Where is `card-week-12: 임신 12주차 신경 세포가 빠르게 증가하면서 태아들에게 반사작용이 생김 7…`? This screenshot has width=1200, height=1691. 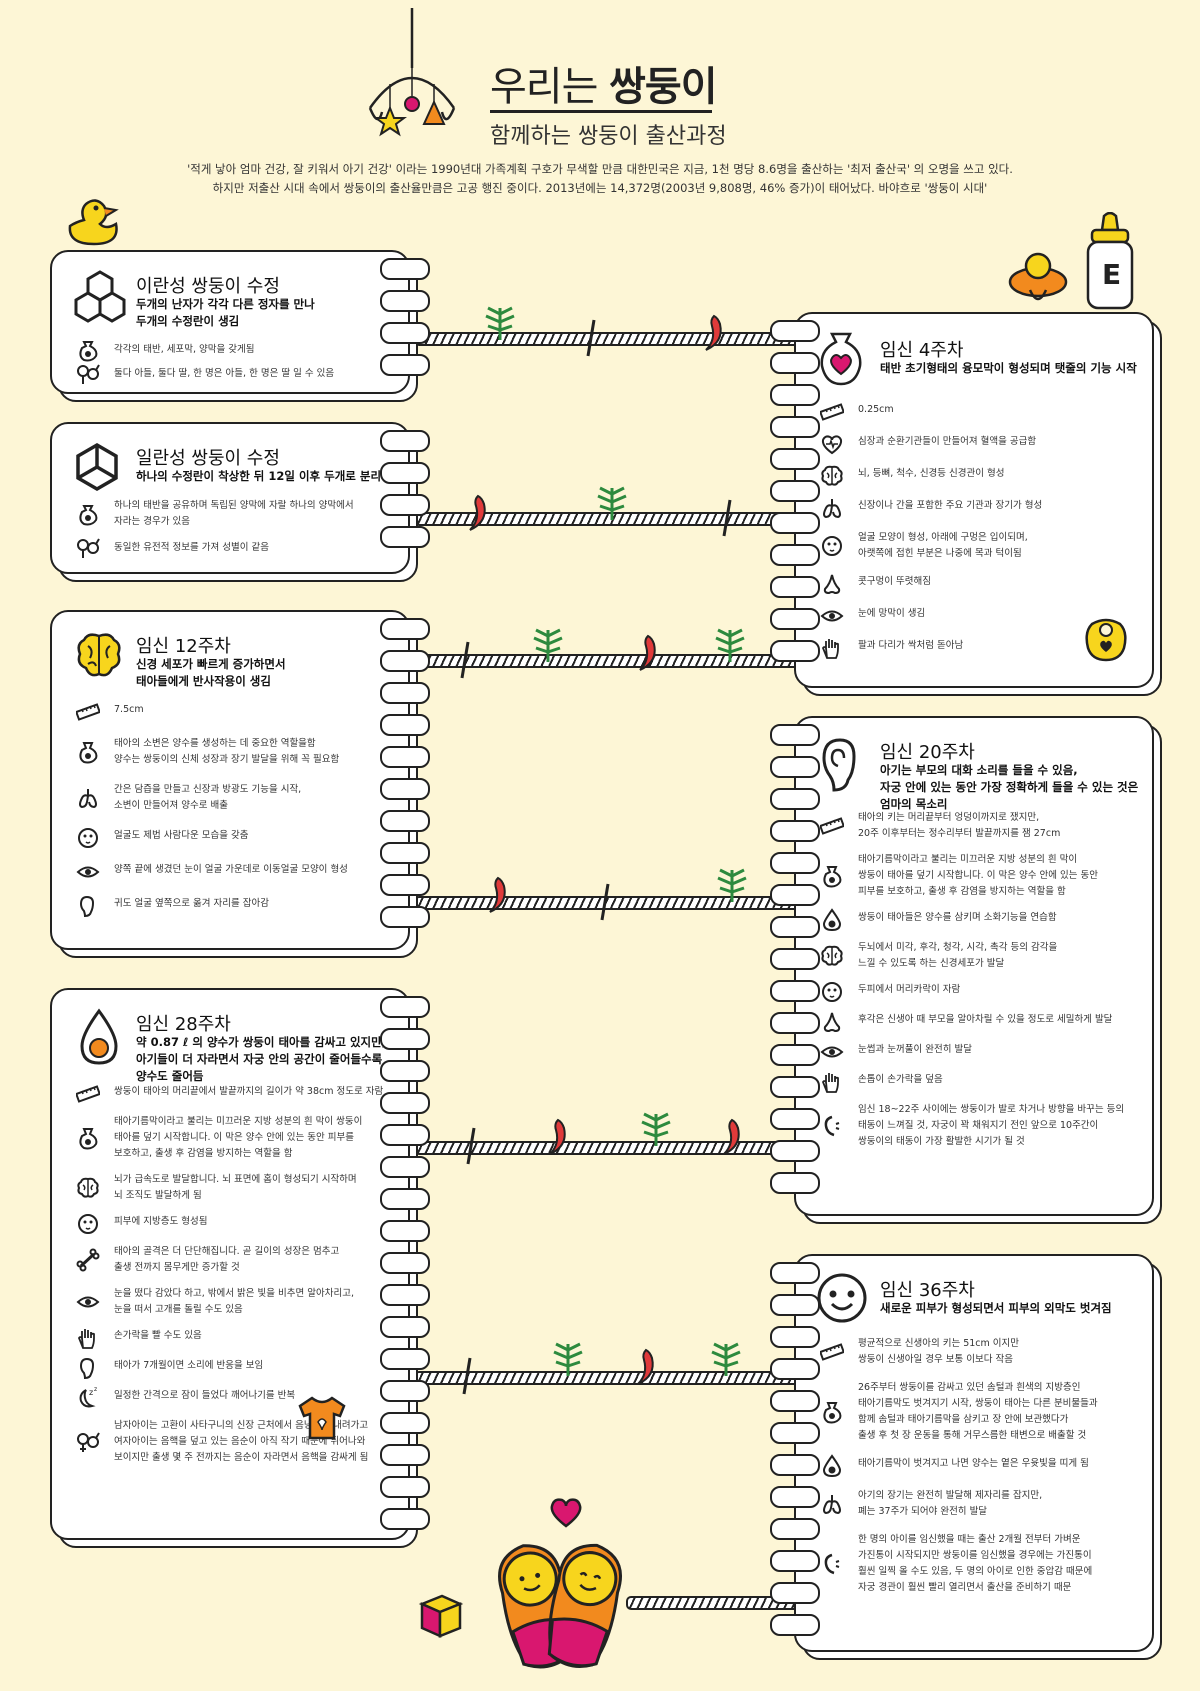
card-week-12: 임신 12주차 신경 세포가 빠르게 증가하면서 태아들에게 반사작용이 생김 7… is located at coordinates (230, 780).